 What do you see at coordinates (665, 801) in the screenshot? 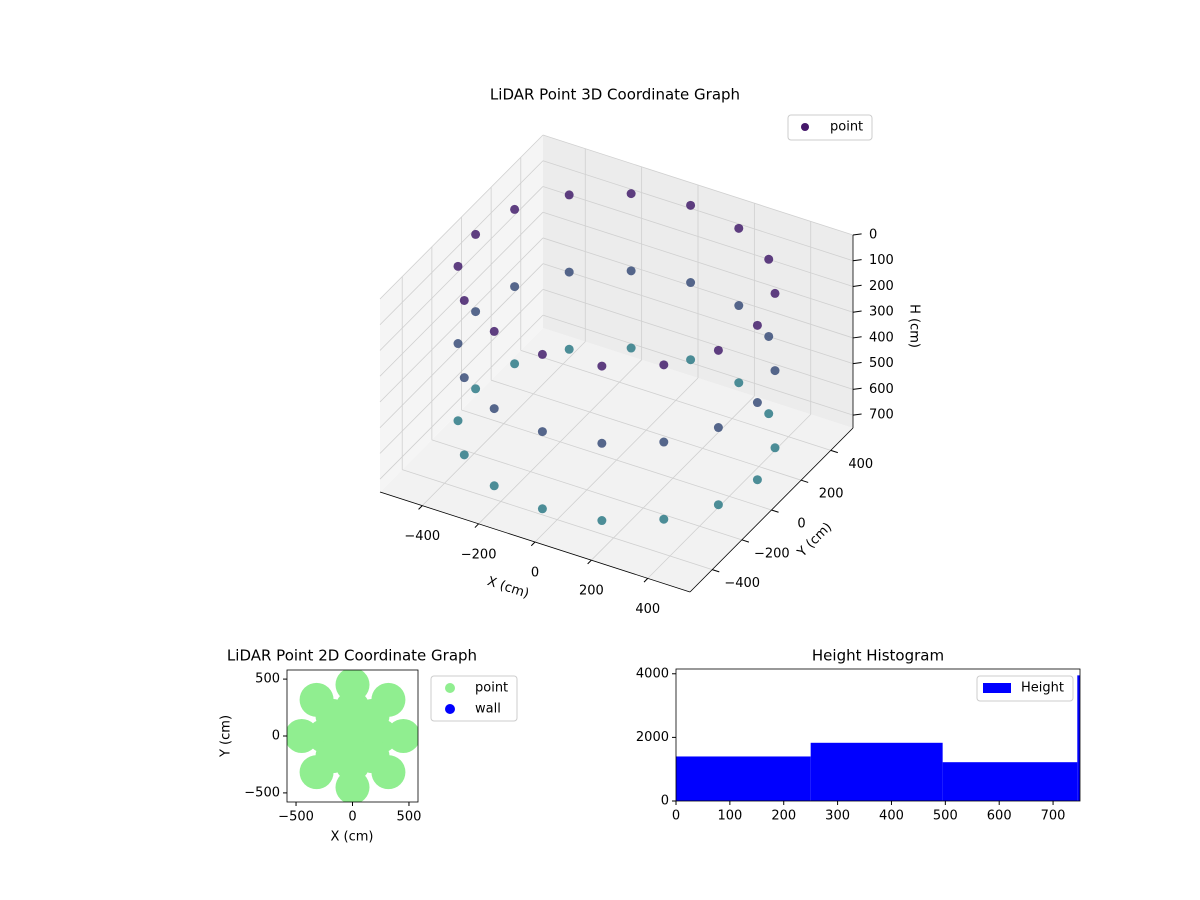
I see `y-tick-label: 0` at bounding box center [665, 801].